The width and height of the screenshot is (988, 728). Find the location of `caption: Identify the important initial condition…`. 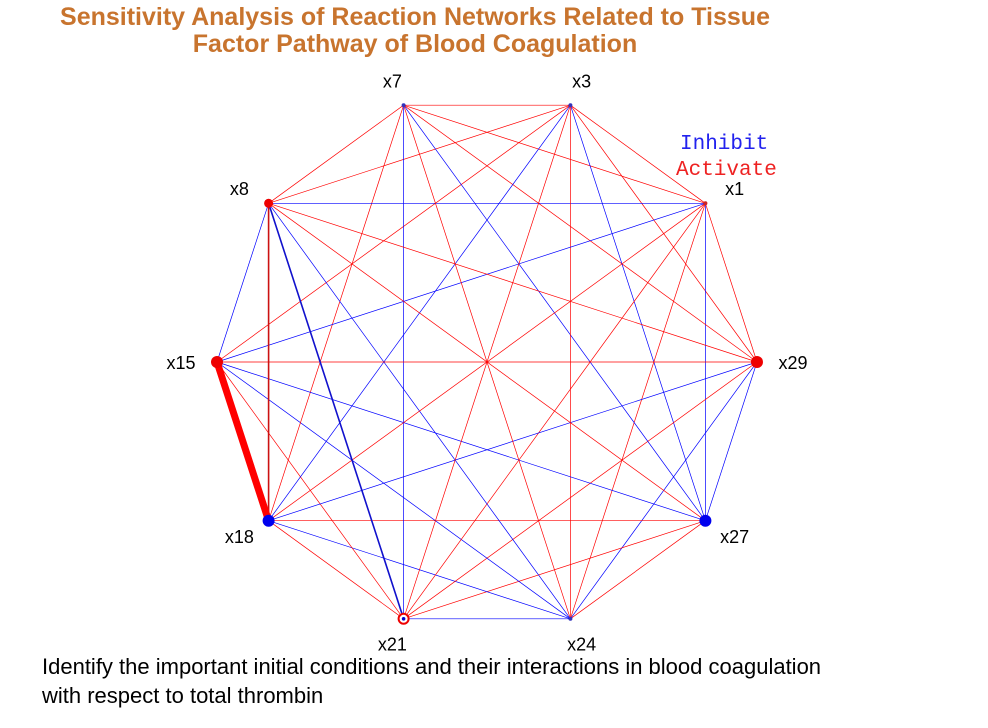

caption: Identify the important initial condition… is located at coordinates (507, 681).